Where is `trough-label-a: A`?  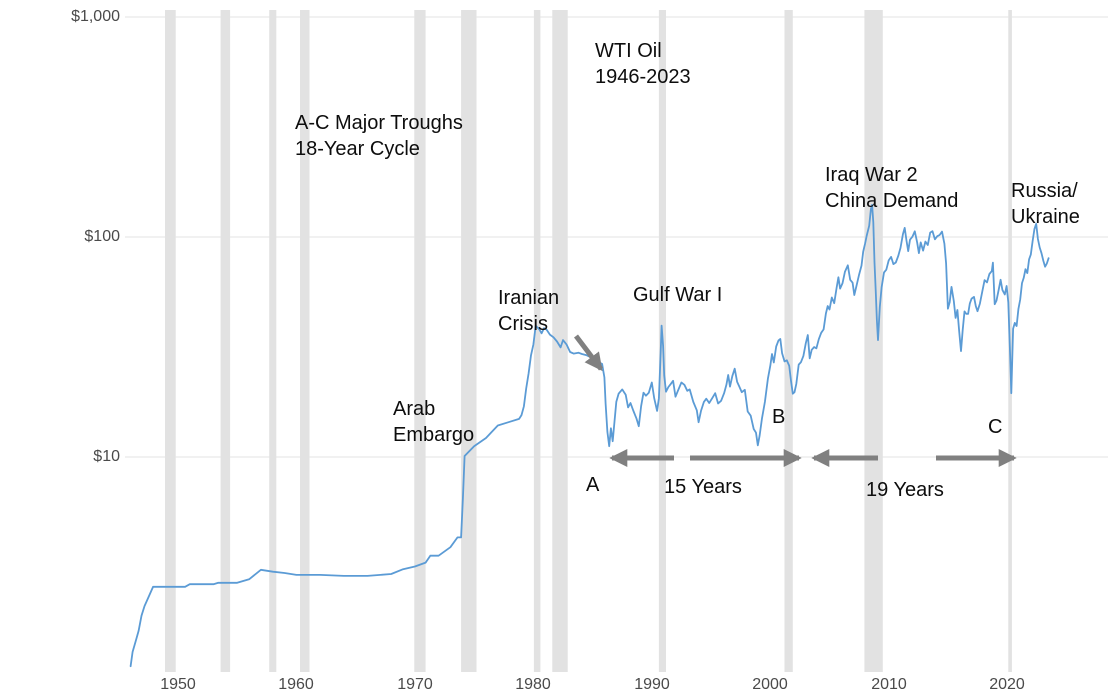
trough-label-a: A is located at coordinates (593, 485).